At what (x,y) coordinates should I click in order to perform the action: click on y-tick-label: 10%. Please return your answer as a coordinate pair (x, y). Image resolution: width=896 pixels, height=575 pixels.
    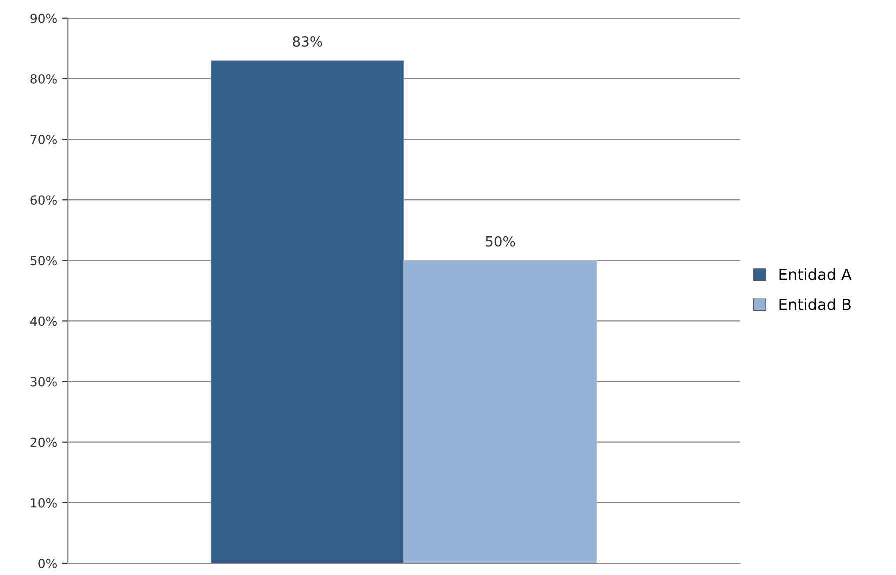
    Looking at the image, I should click on (44, 503).